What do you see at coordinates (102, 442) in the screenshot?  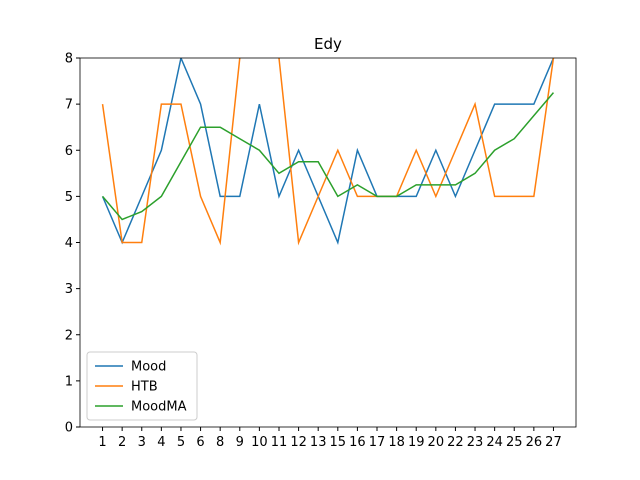 I see `x-tick-label: 1` at bounding box center [102, 442].